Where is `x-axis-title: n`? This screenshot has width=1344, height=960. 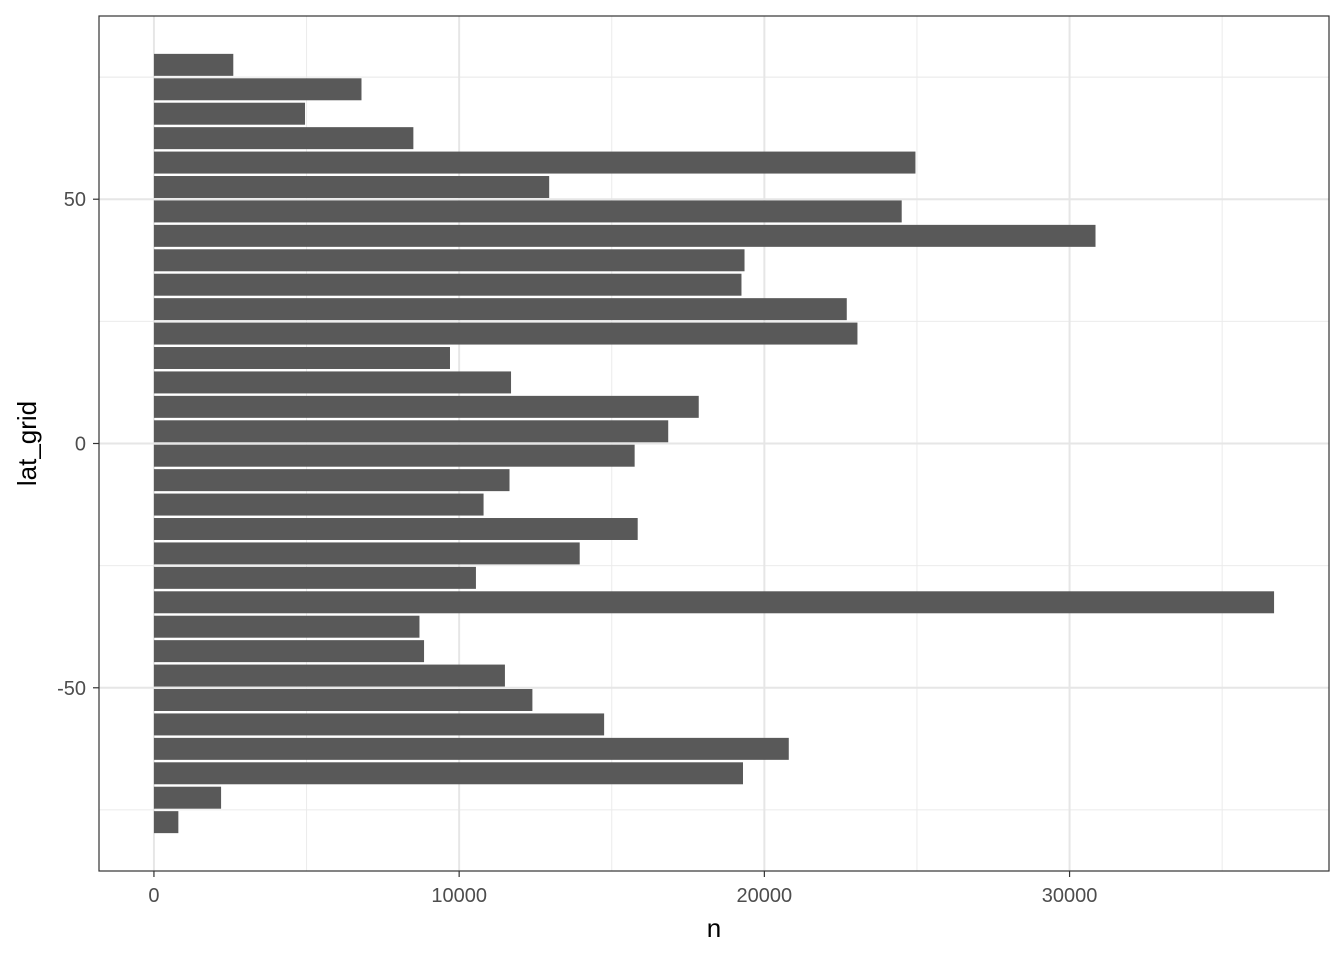 x-axis-title: n is located at coordinates (714, 928).